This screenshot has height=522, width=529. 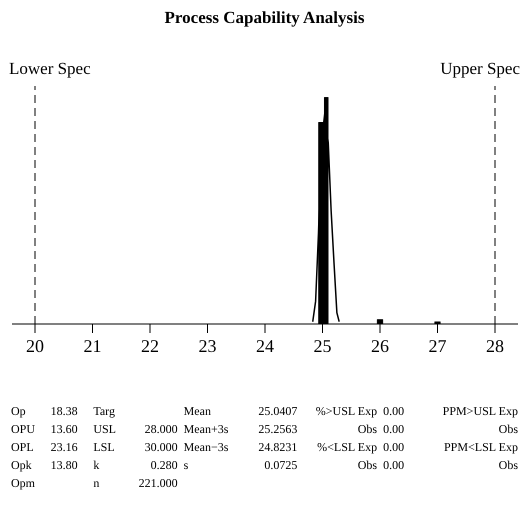 What do you see at coordinates (93, 346) in the screenshot?
I see `x-tick-label: 21` at bounding box center [93, 346].